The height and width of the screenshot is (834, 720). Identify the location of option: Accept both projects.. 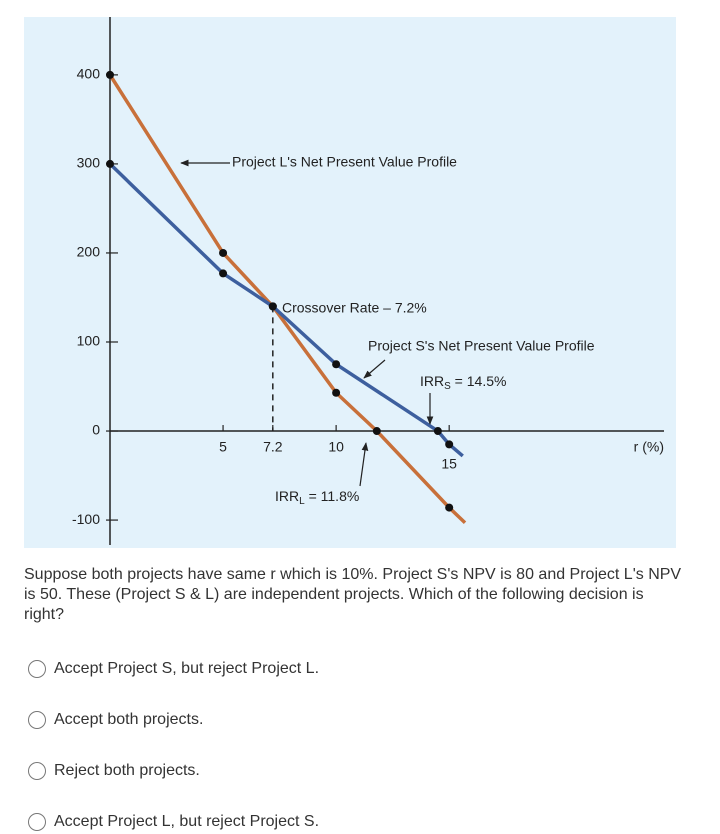
(115, 720).